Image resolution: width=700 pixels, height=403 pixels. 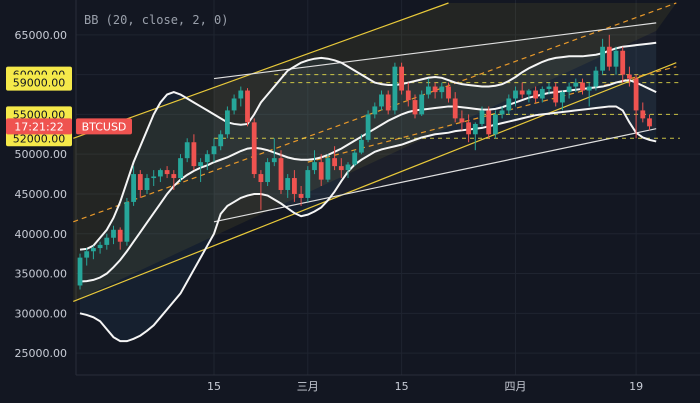 I want to click on price-tick-label: 45000.00, so click(x=41, y=194).